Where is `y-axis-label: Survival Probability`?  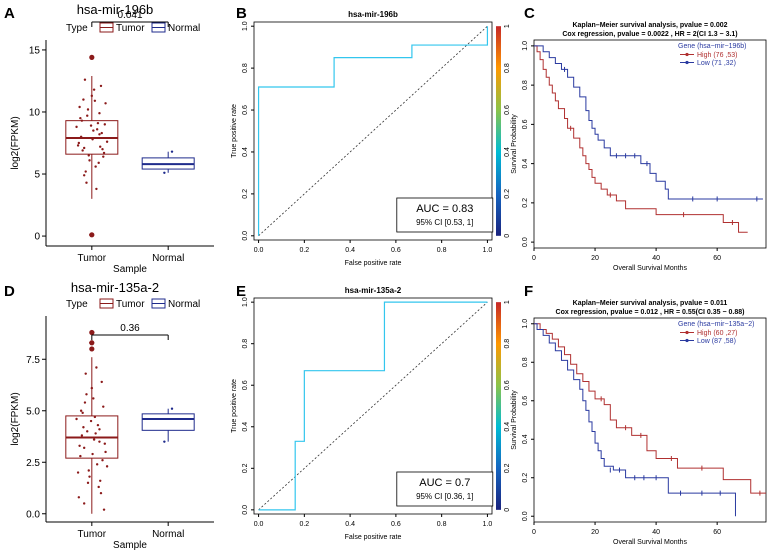
y-axis-label: Survival Probability is located at coordinates (514, 144).